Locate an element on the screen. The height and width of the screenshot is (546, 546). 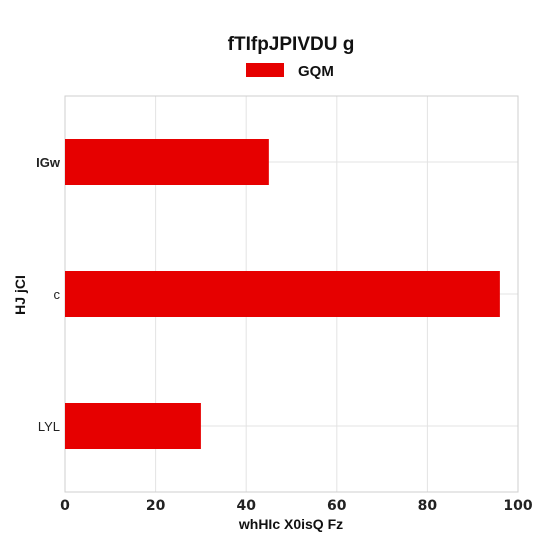
y-tick-label: LYL is located at coordinates (49, 426).